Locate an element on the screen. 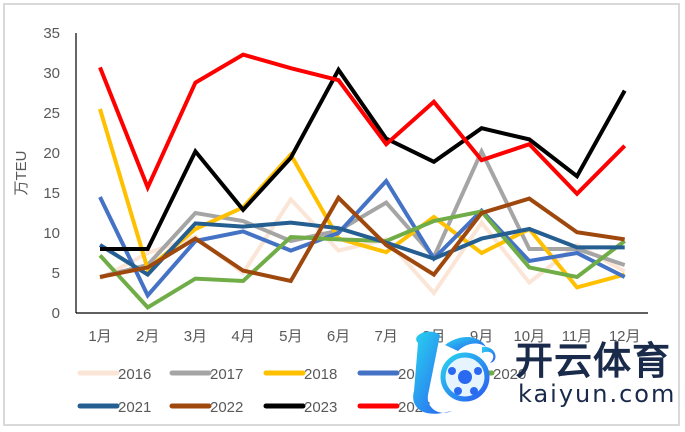 The width and height of the screenshot is (685, 432). x-tick-label: 5月 is located at coordinates (290, 336).